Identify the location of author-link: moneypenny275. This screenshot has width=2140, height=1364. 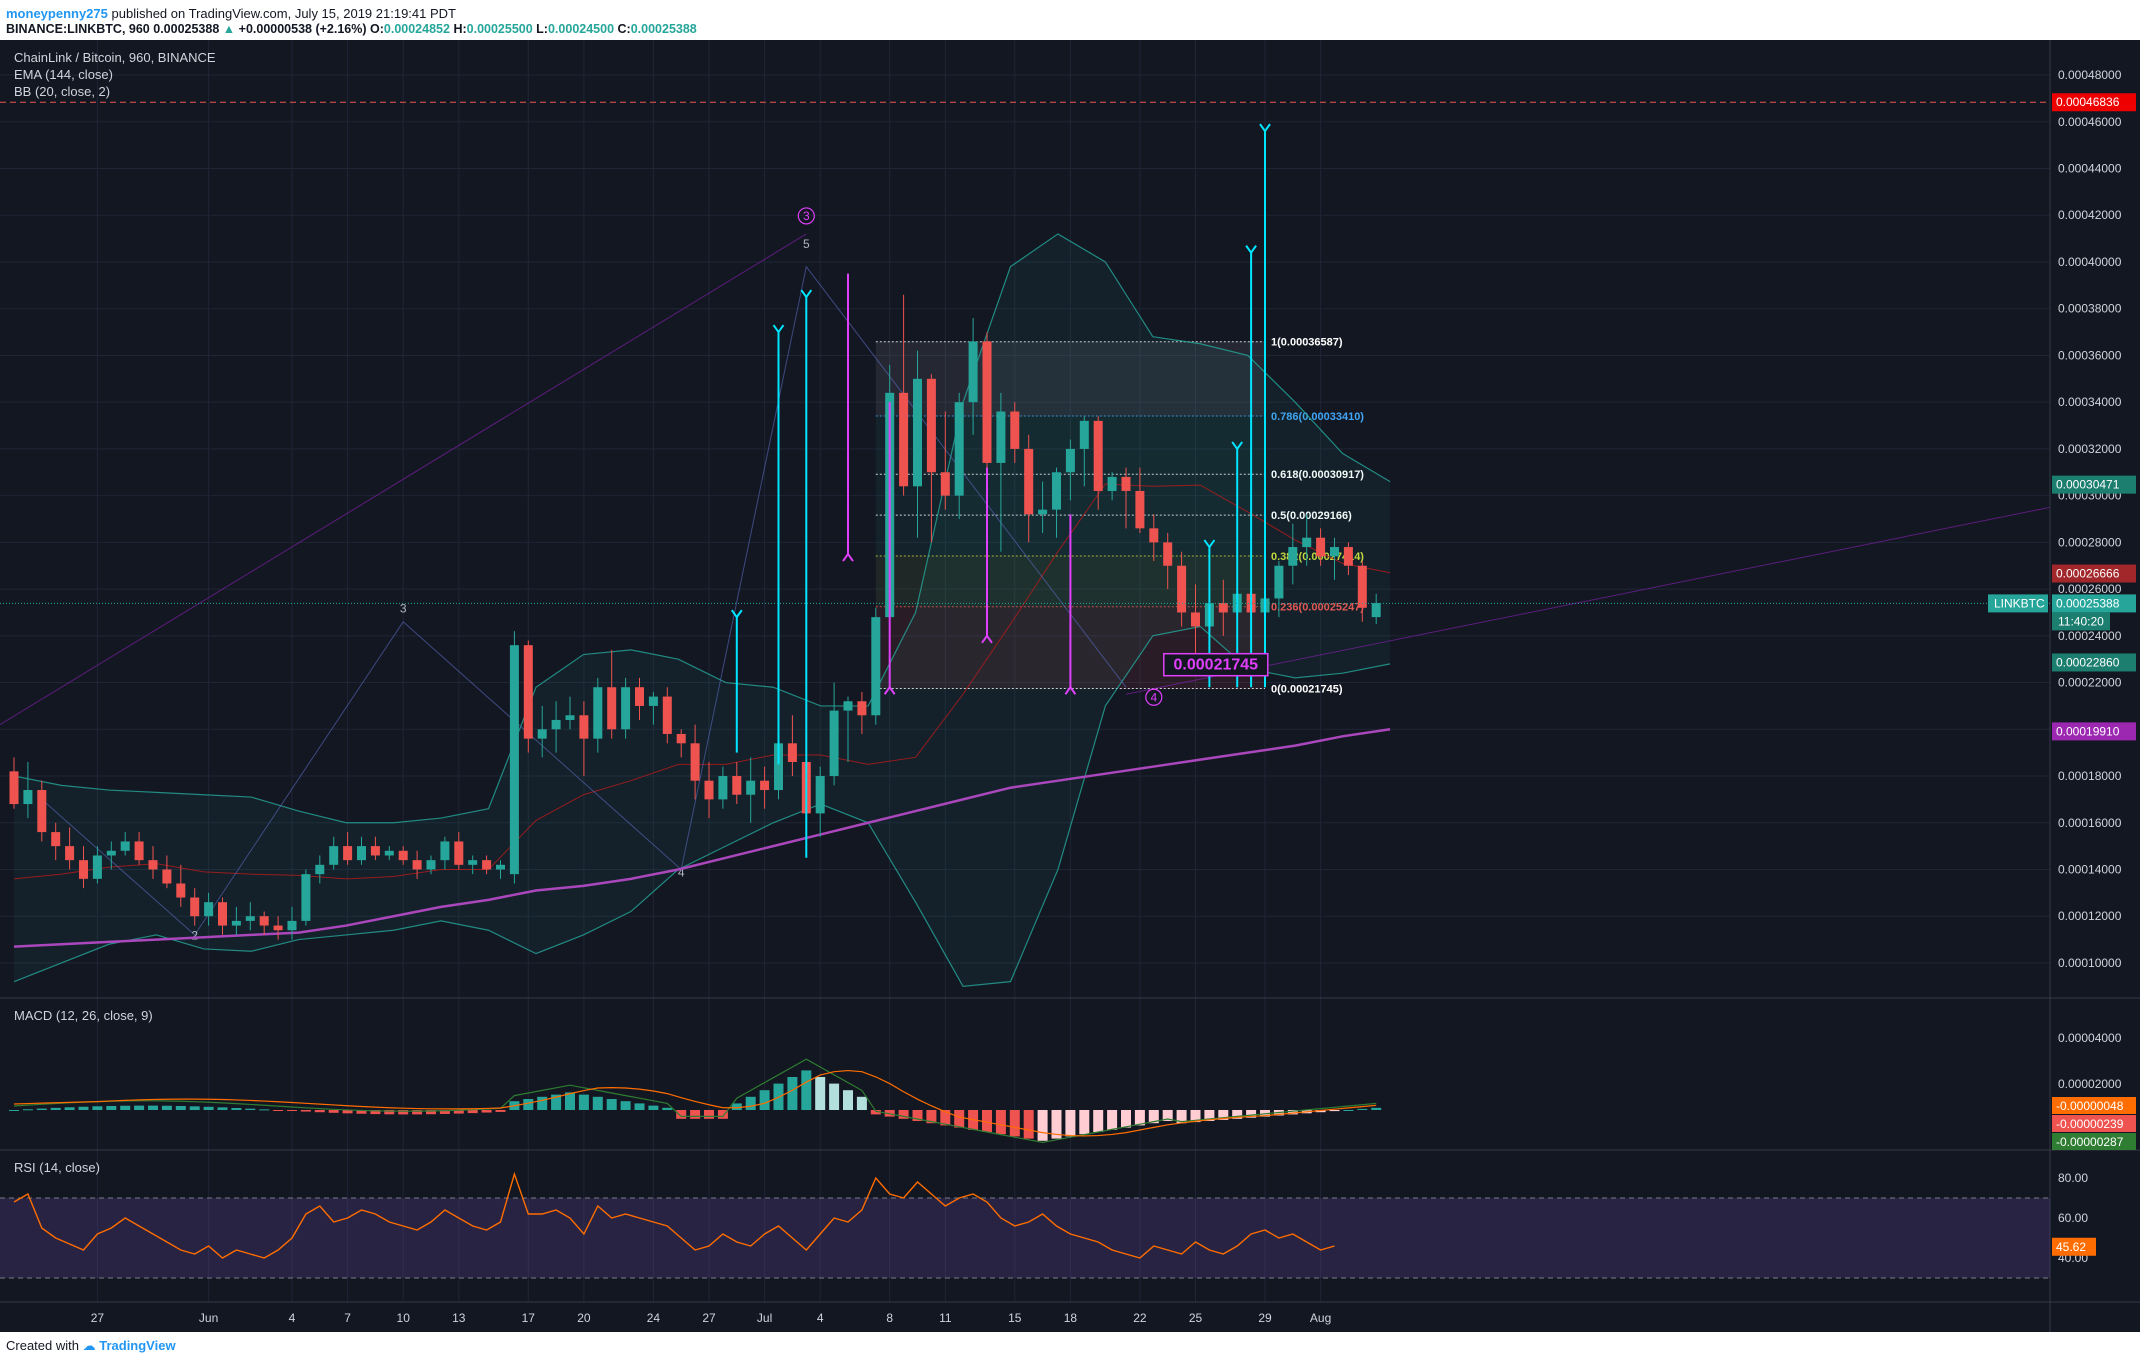
(57, 13).